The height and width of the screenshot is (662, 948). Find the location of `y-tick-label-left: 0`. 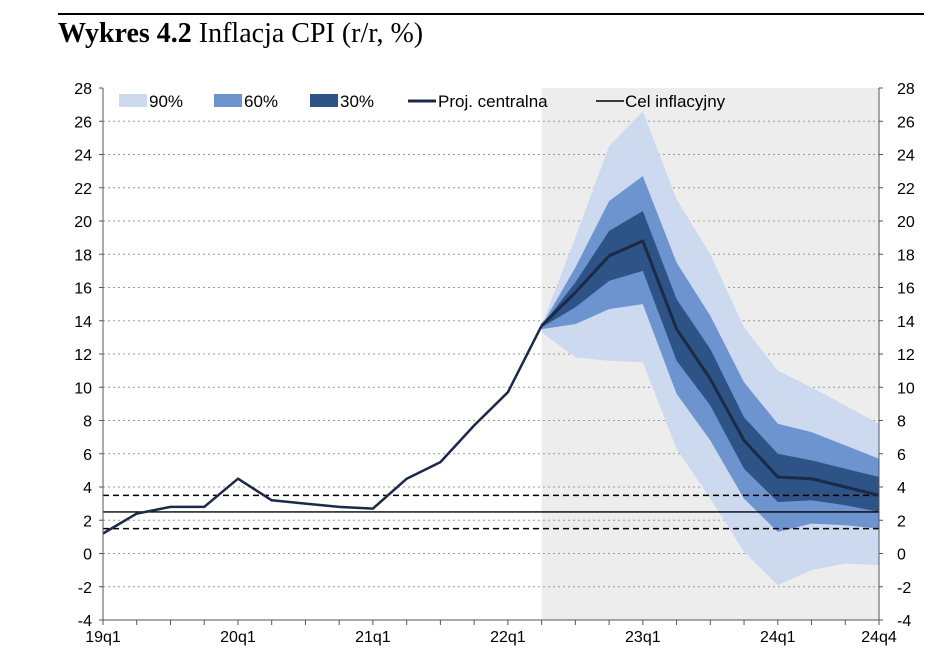

y-tick-label-left: 0 is located at coordinates (87, 555).